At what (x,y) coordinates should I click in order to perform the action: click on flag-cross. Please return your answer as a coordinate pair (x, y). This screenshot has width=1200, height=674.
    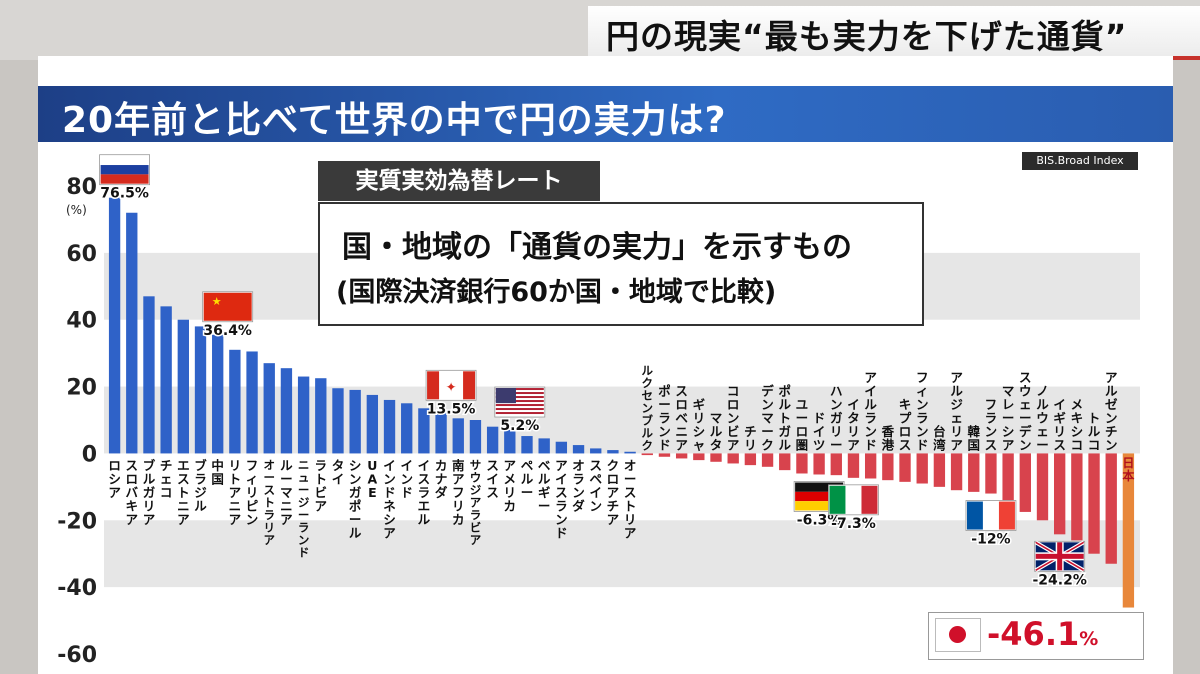
    Looking at the image, I should click on (1059, 556).